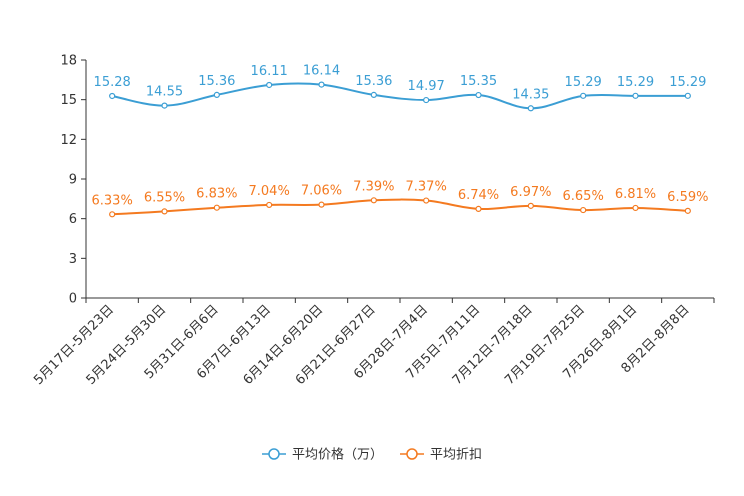 This screenshot has width=744, height=496. Describe the element at coordinates (269, 191) in the screenshot. I see `data-label: 7.04%` at that location.